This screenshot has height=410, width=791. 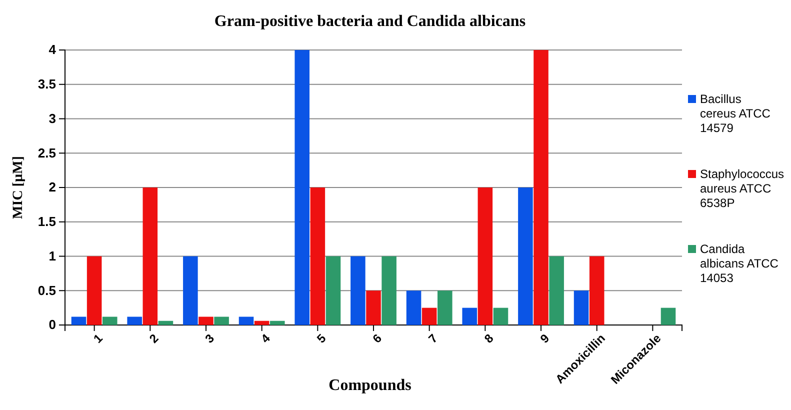 I want to click on x-tick-label: 1, so click(x=98, y=338).